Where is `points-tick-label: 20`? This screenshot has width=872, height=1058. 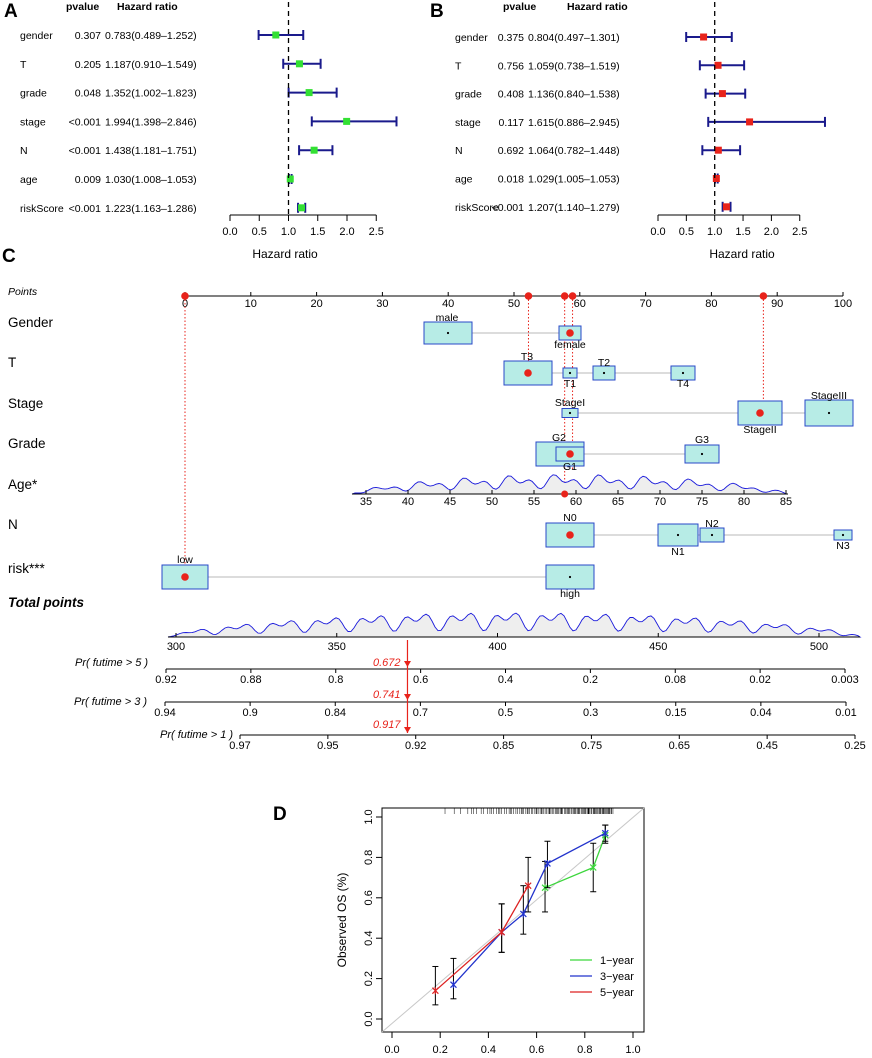
points-tick-label: 20 is located at coordinates (316, 304).